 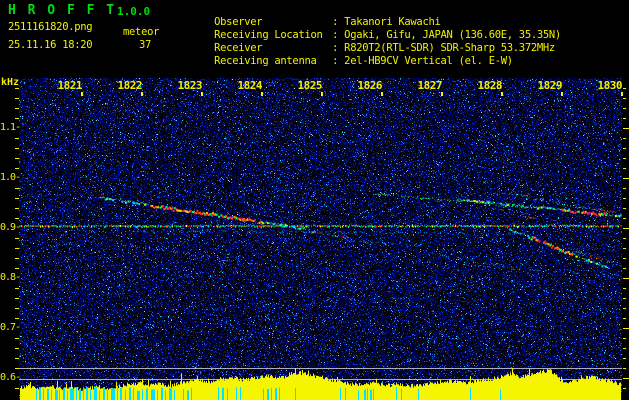 What do you see at coordinates (268, 35) in the screenshot?
I see `info-label: Receiving Location` at bounding box center [268, 35].